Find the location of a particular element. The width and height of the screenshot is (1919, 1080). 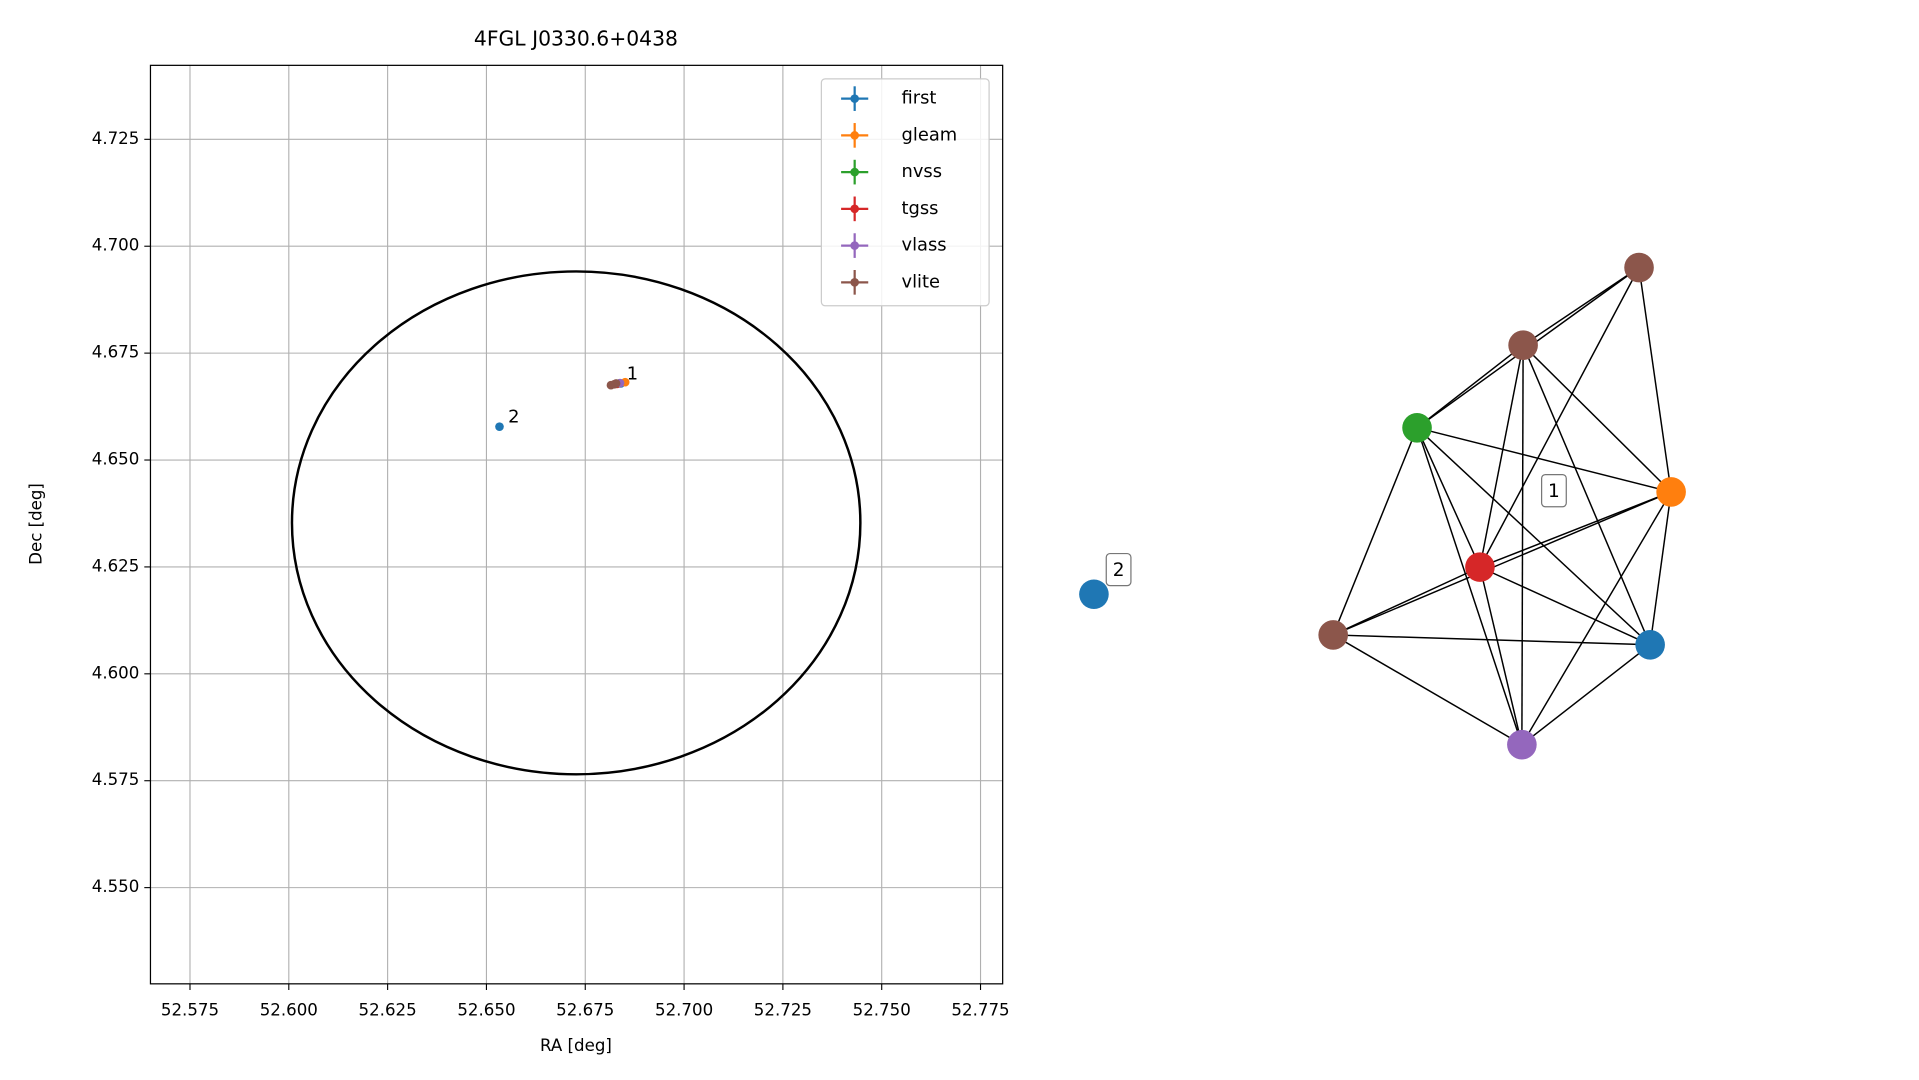

legend: first gleam nvss tgss vlass vlite is located at coordinates (905, 192).